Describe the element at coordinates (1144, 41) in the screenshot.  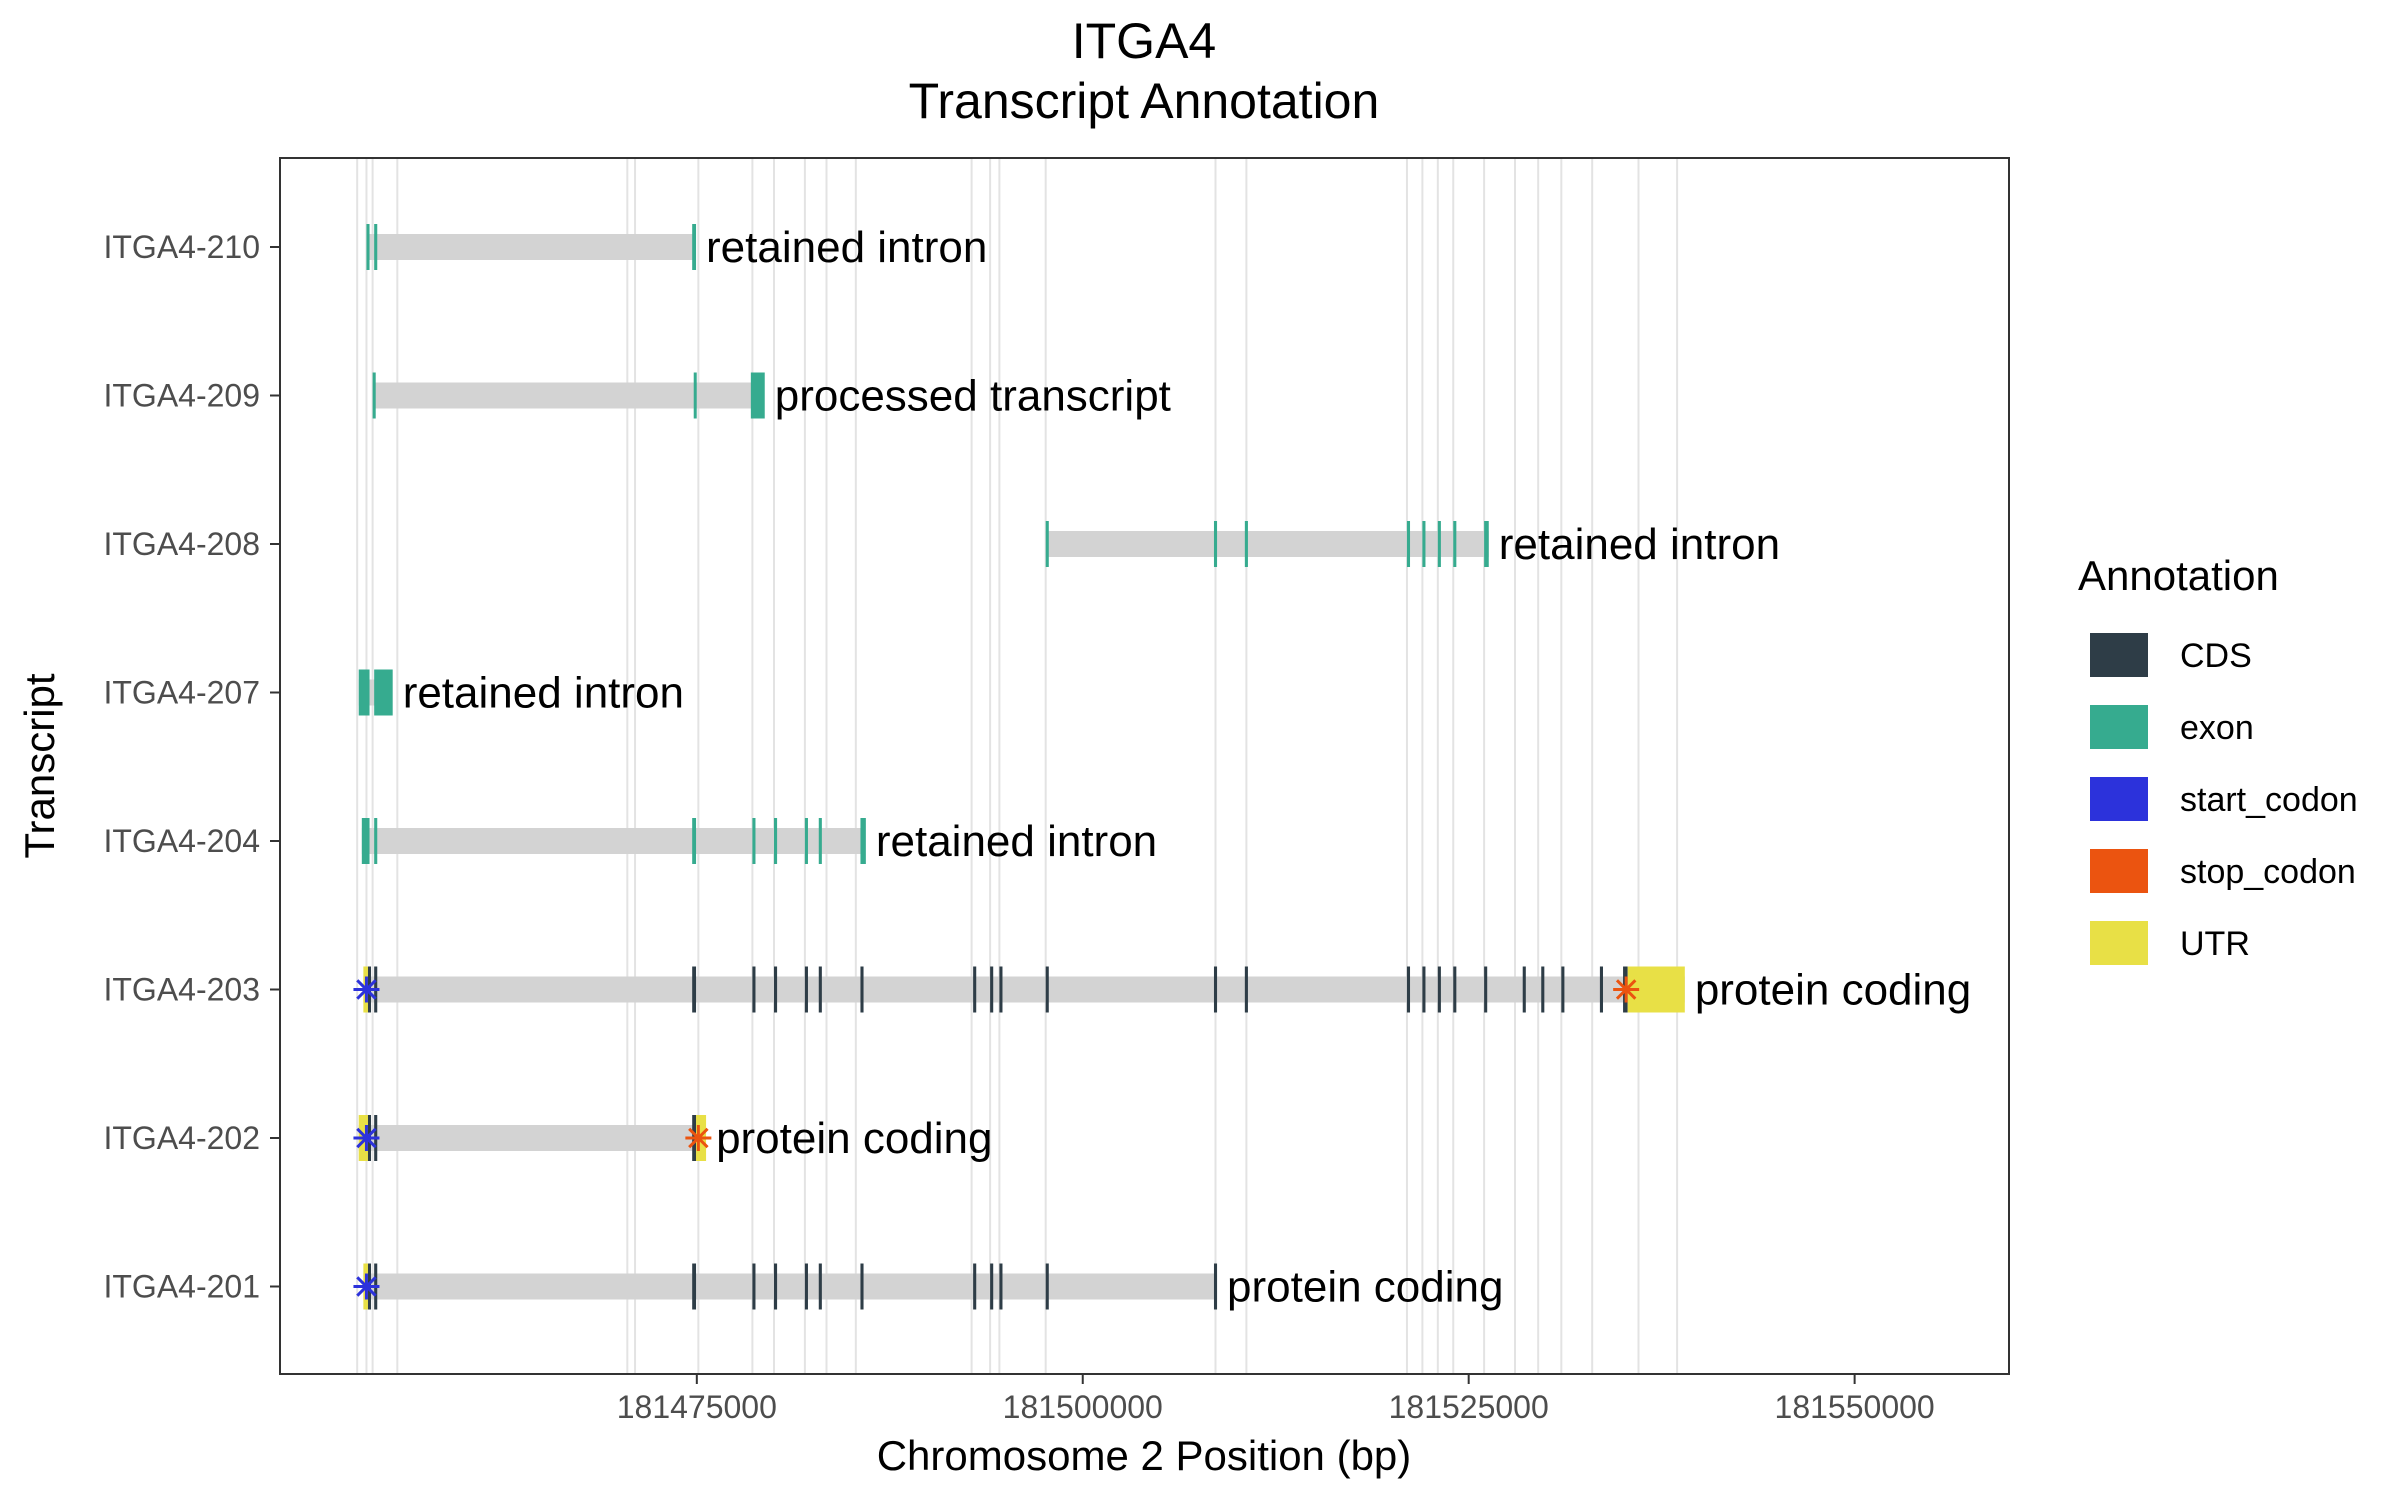
I see `chart-title: ITGA4` at that location.